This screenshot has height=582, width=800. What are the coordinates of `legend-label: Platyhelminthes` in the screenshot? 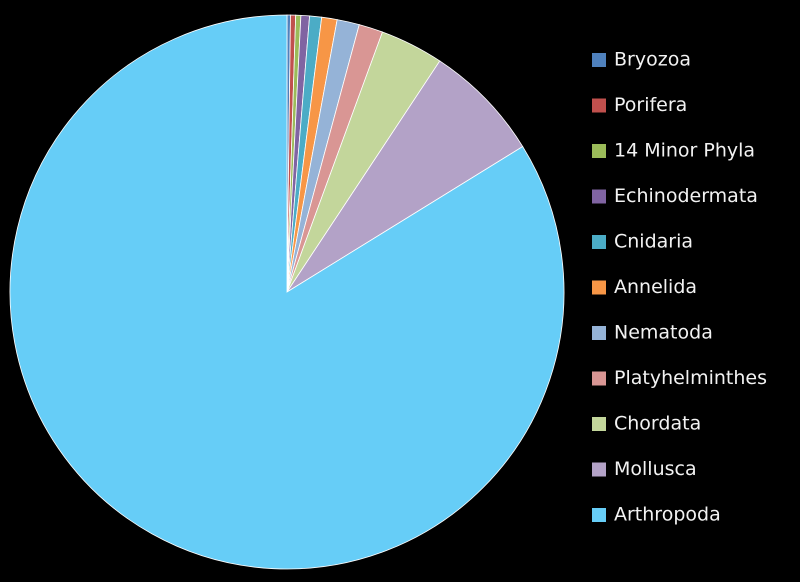 It's located at (690, 378).